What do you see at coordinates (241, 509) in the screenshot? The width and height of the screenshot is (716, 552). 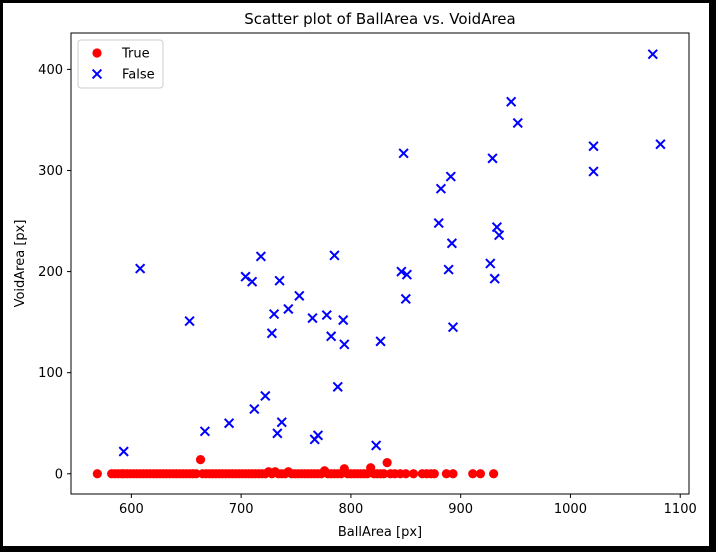 I see `x-tick-label: 700` at bounding box center [241, 509].